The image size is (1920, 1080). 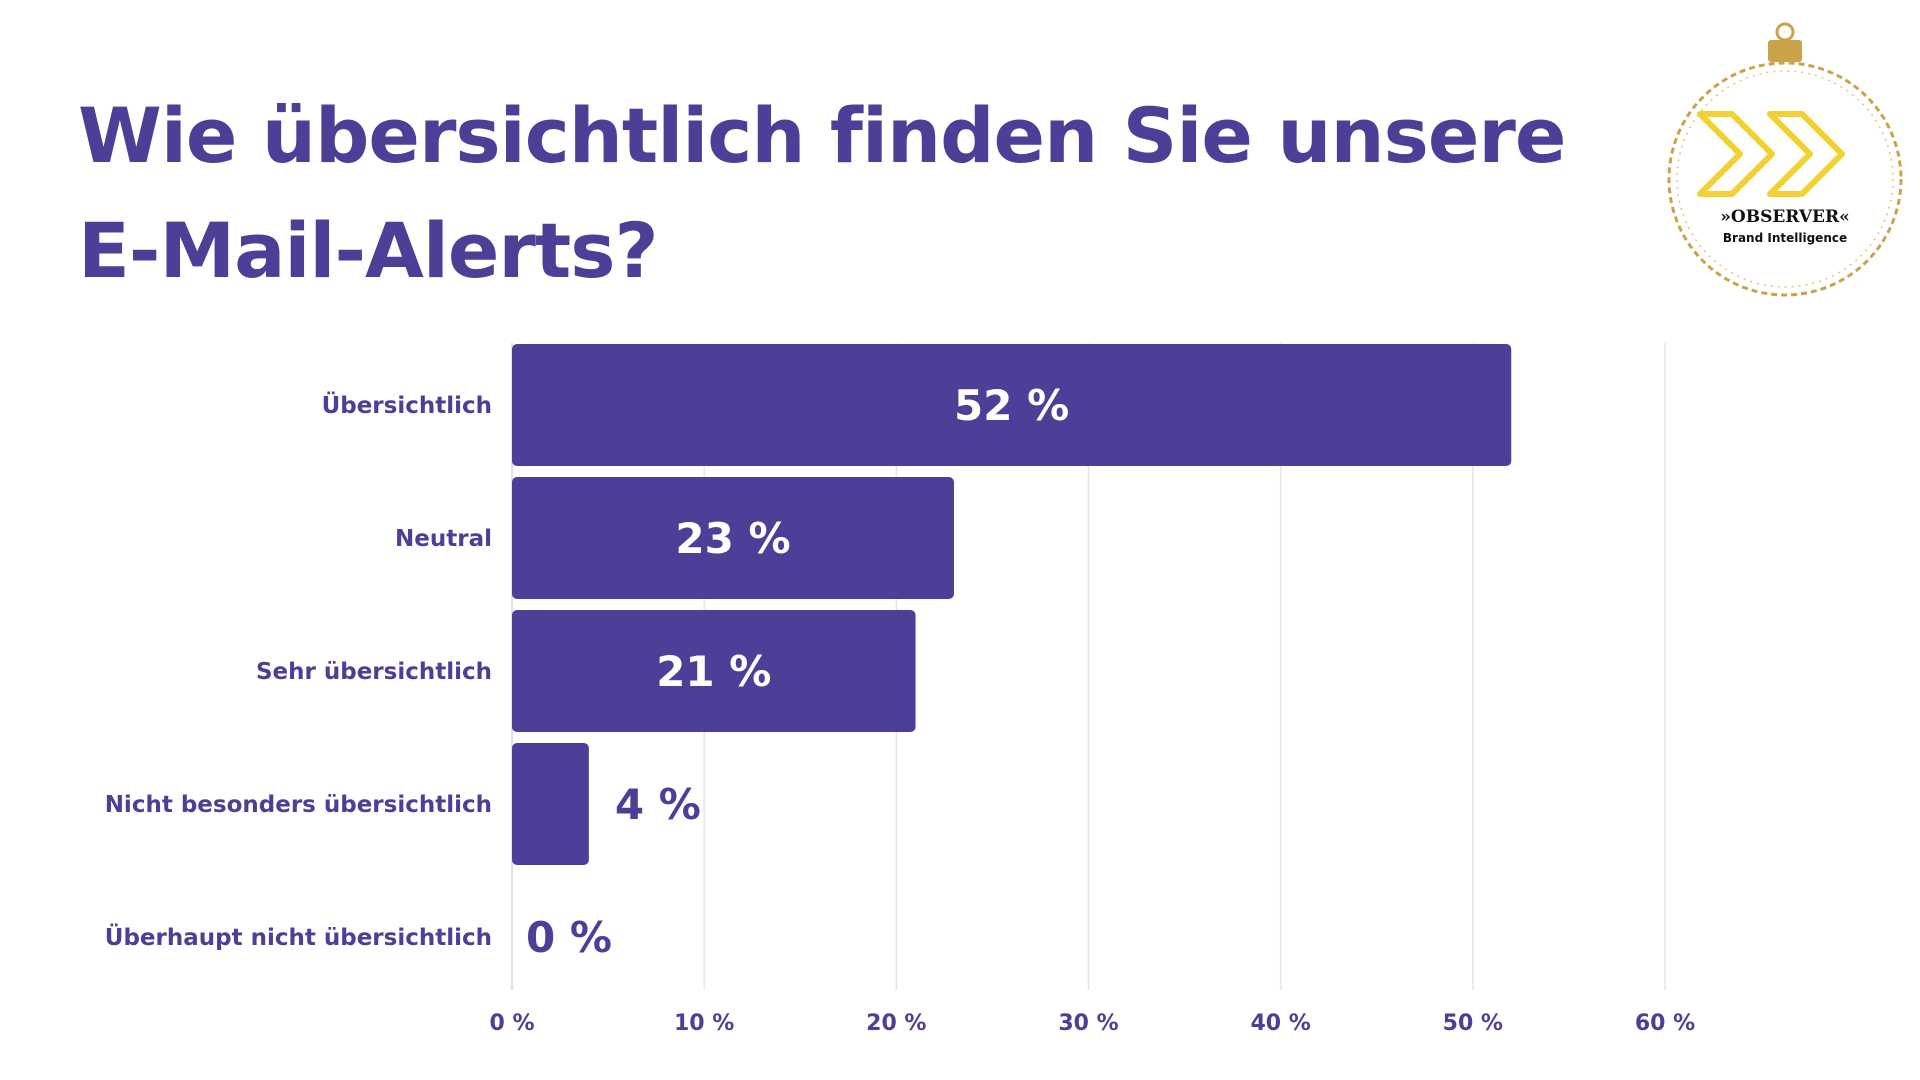 I want to click on x-axis-ticks: 0 % 10 % 20 % 30 % 40 % 50 % 60 %, so click(x=1092, y=1023).